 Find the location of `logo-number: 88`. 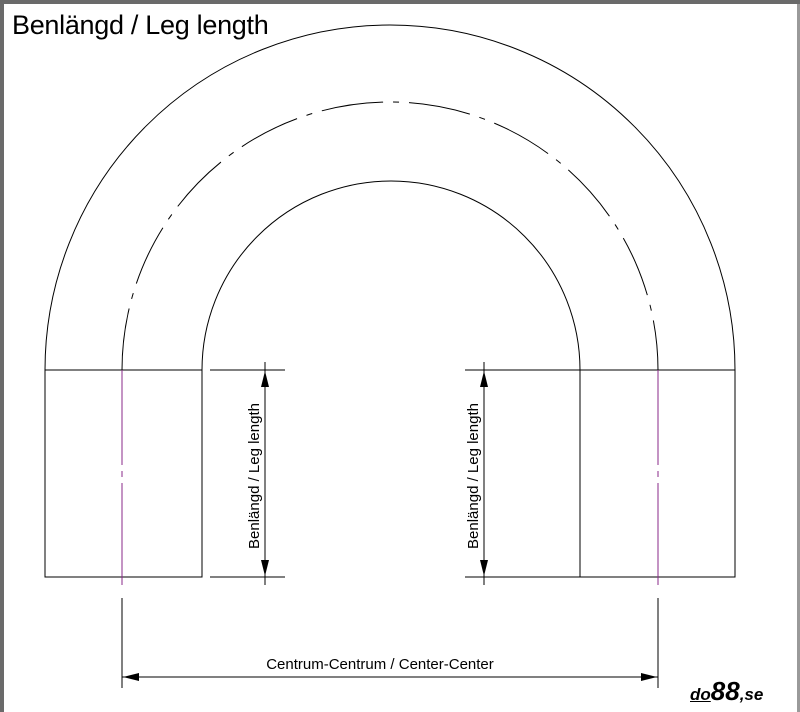

logo-number: 88 is located at coordinates (725, 691).